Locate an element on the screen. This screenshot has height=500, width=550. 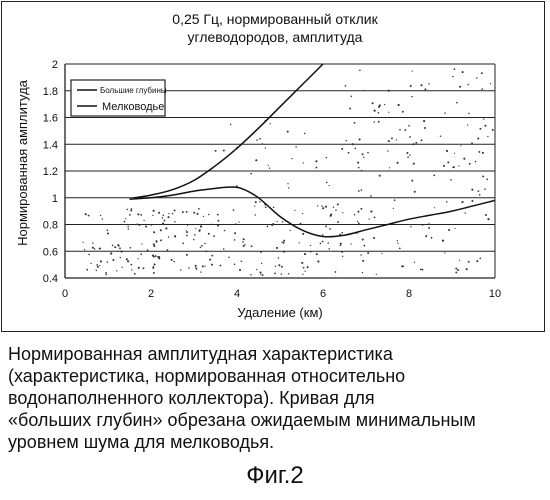
y-tick-label: 1.4 is located at coordinates (50, 145).